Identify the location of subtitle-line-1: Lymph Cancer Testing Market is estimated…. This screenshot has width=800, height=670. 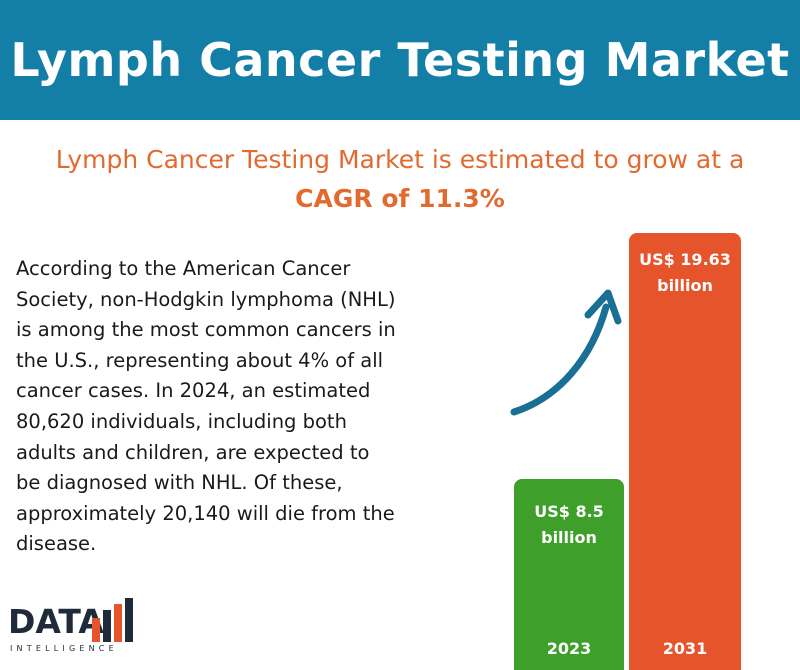
(400, 159).